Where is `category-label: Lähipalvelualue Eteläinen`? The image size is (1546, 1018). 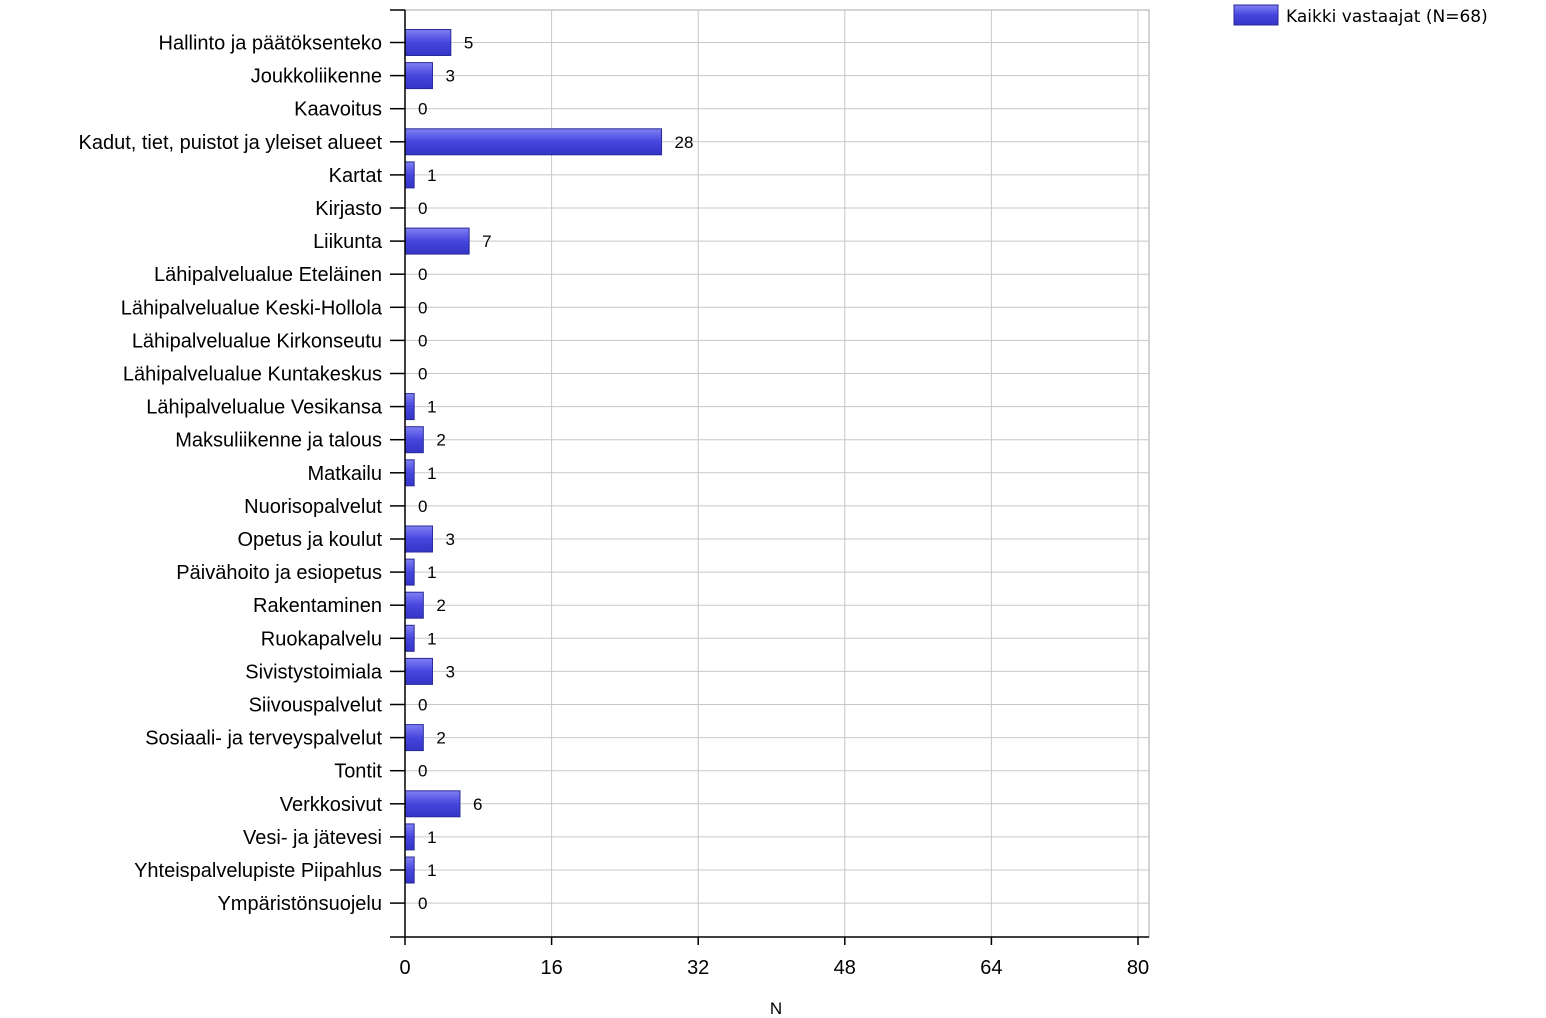 category-label: Lähipalvelualue Eteläinen is located at coordinates (268, 275).